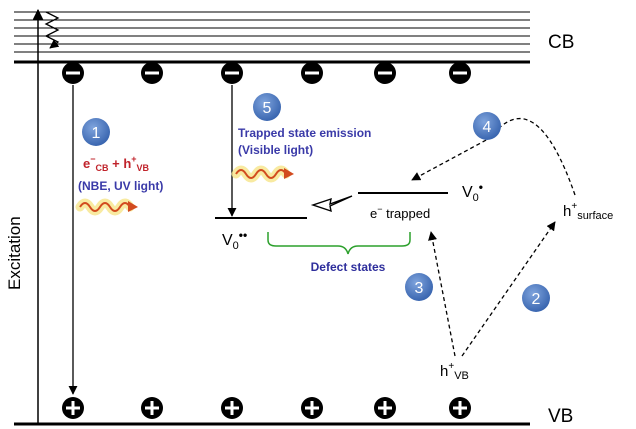 This screenshot has height=429, width=636. Describe the element at coordinates (561, 42) in the screenshot. I see `cb-label: CB` at that location.